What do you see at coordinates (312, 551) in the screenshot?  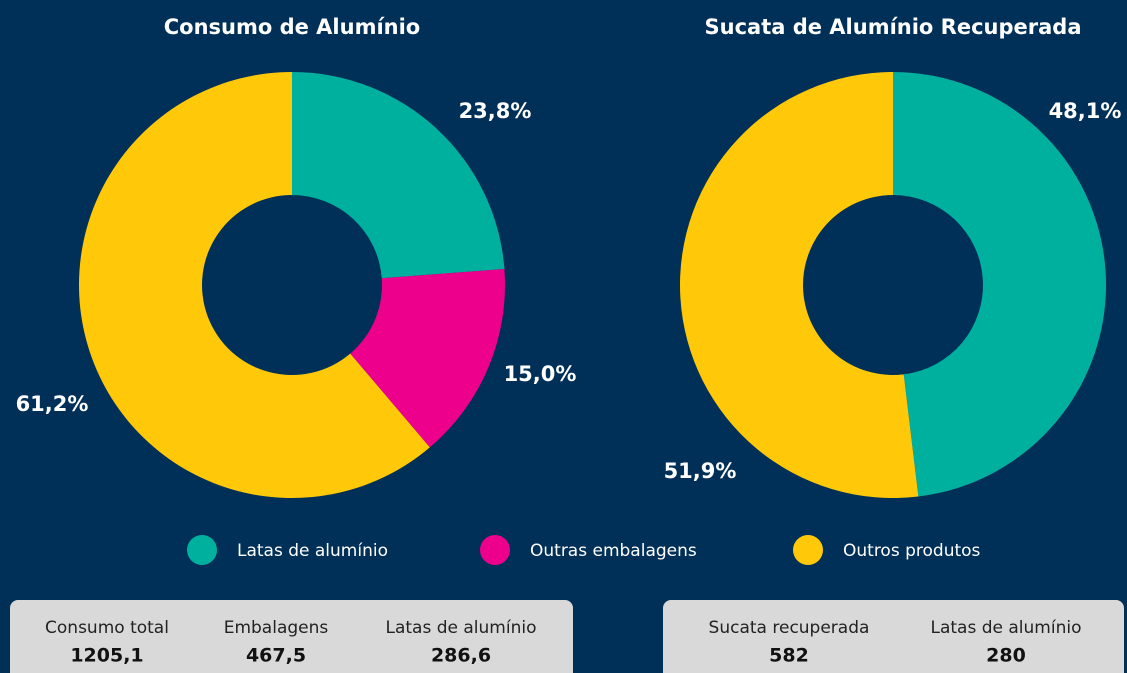 I see `legend-label: Latas de alumínio` at bounding box center [312, 551].